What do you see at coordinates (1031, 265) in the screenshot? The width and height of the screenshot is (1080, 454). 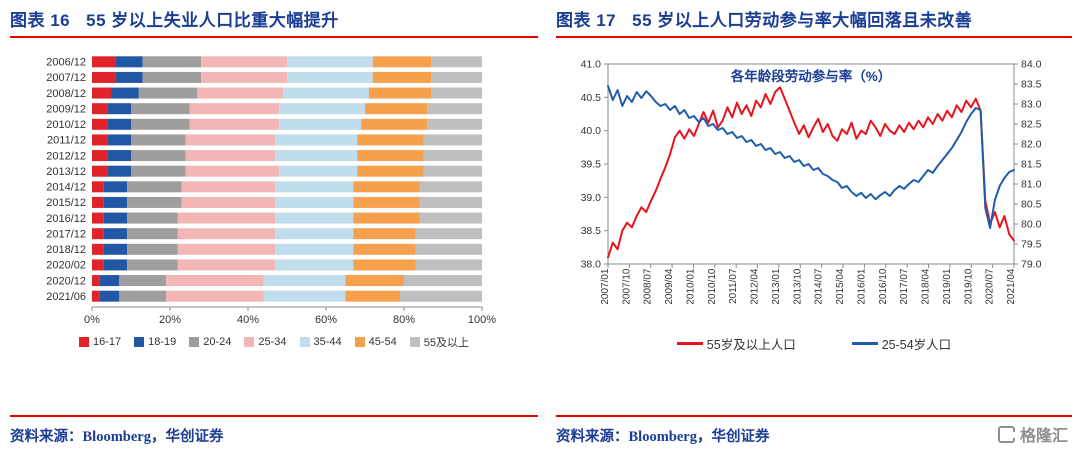 I see `right-axis-tick-label: 79.0` at bounding box center [1031, 265].